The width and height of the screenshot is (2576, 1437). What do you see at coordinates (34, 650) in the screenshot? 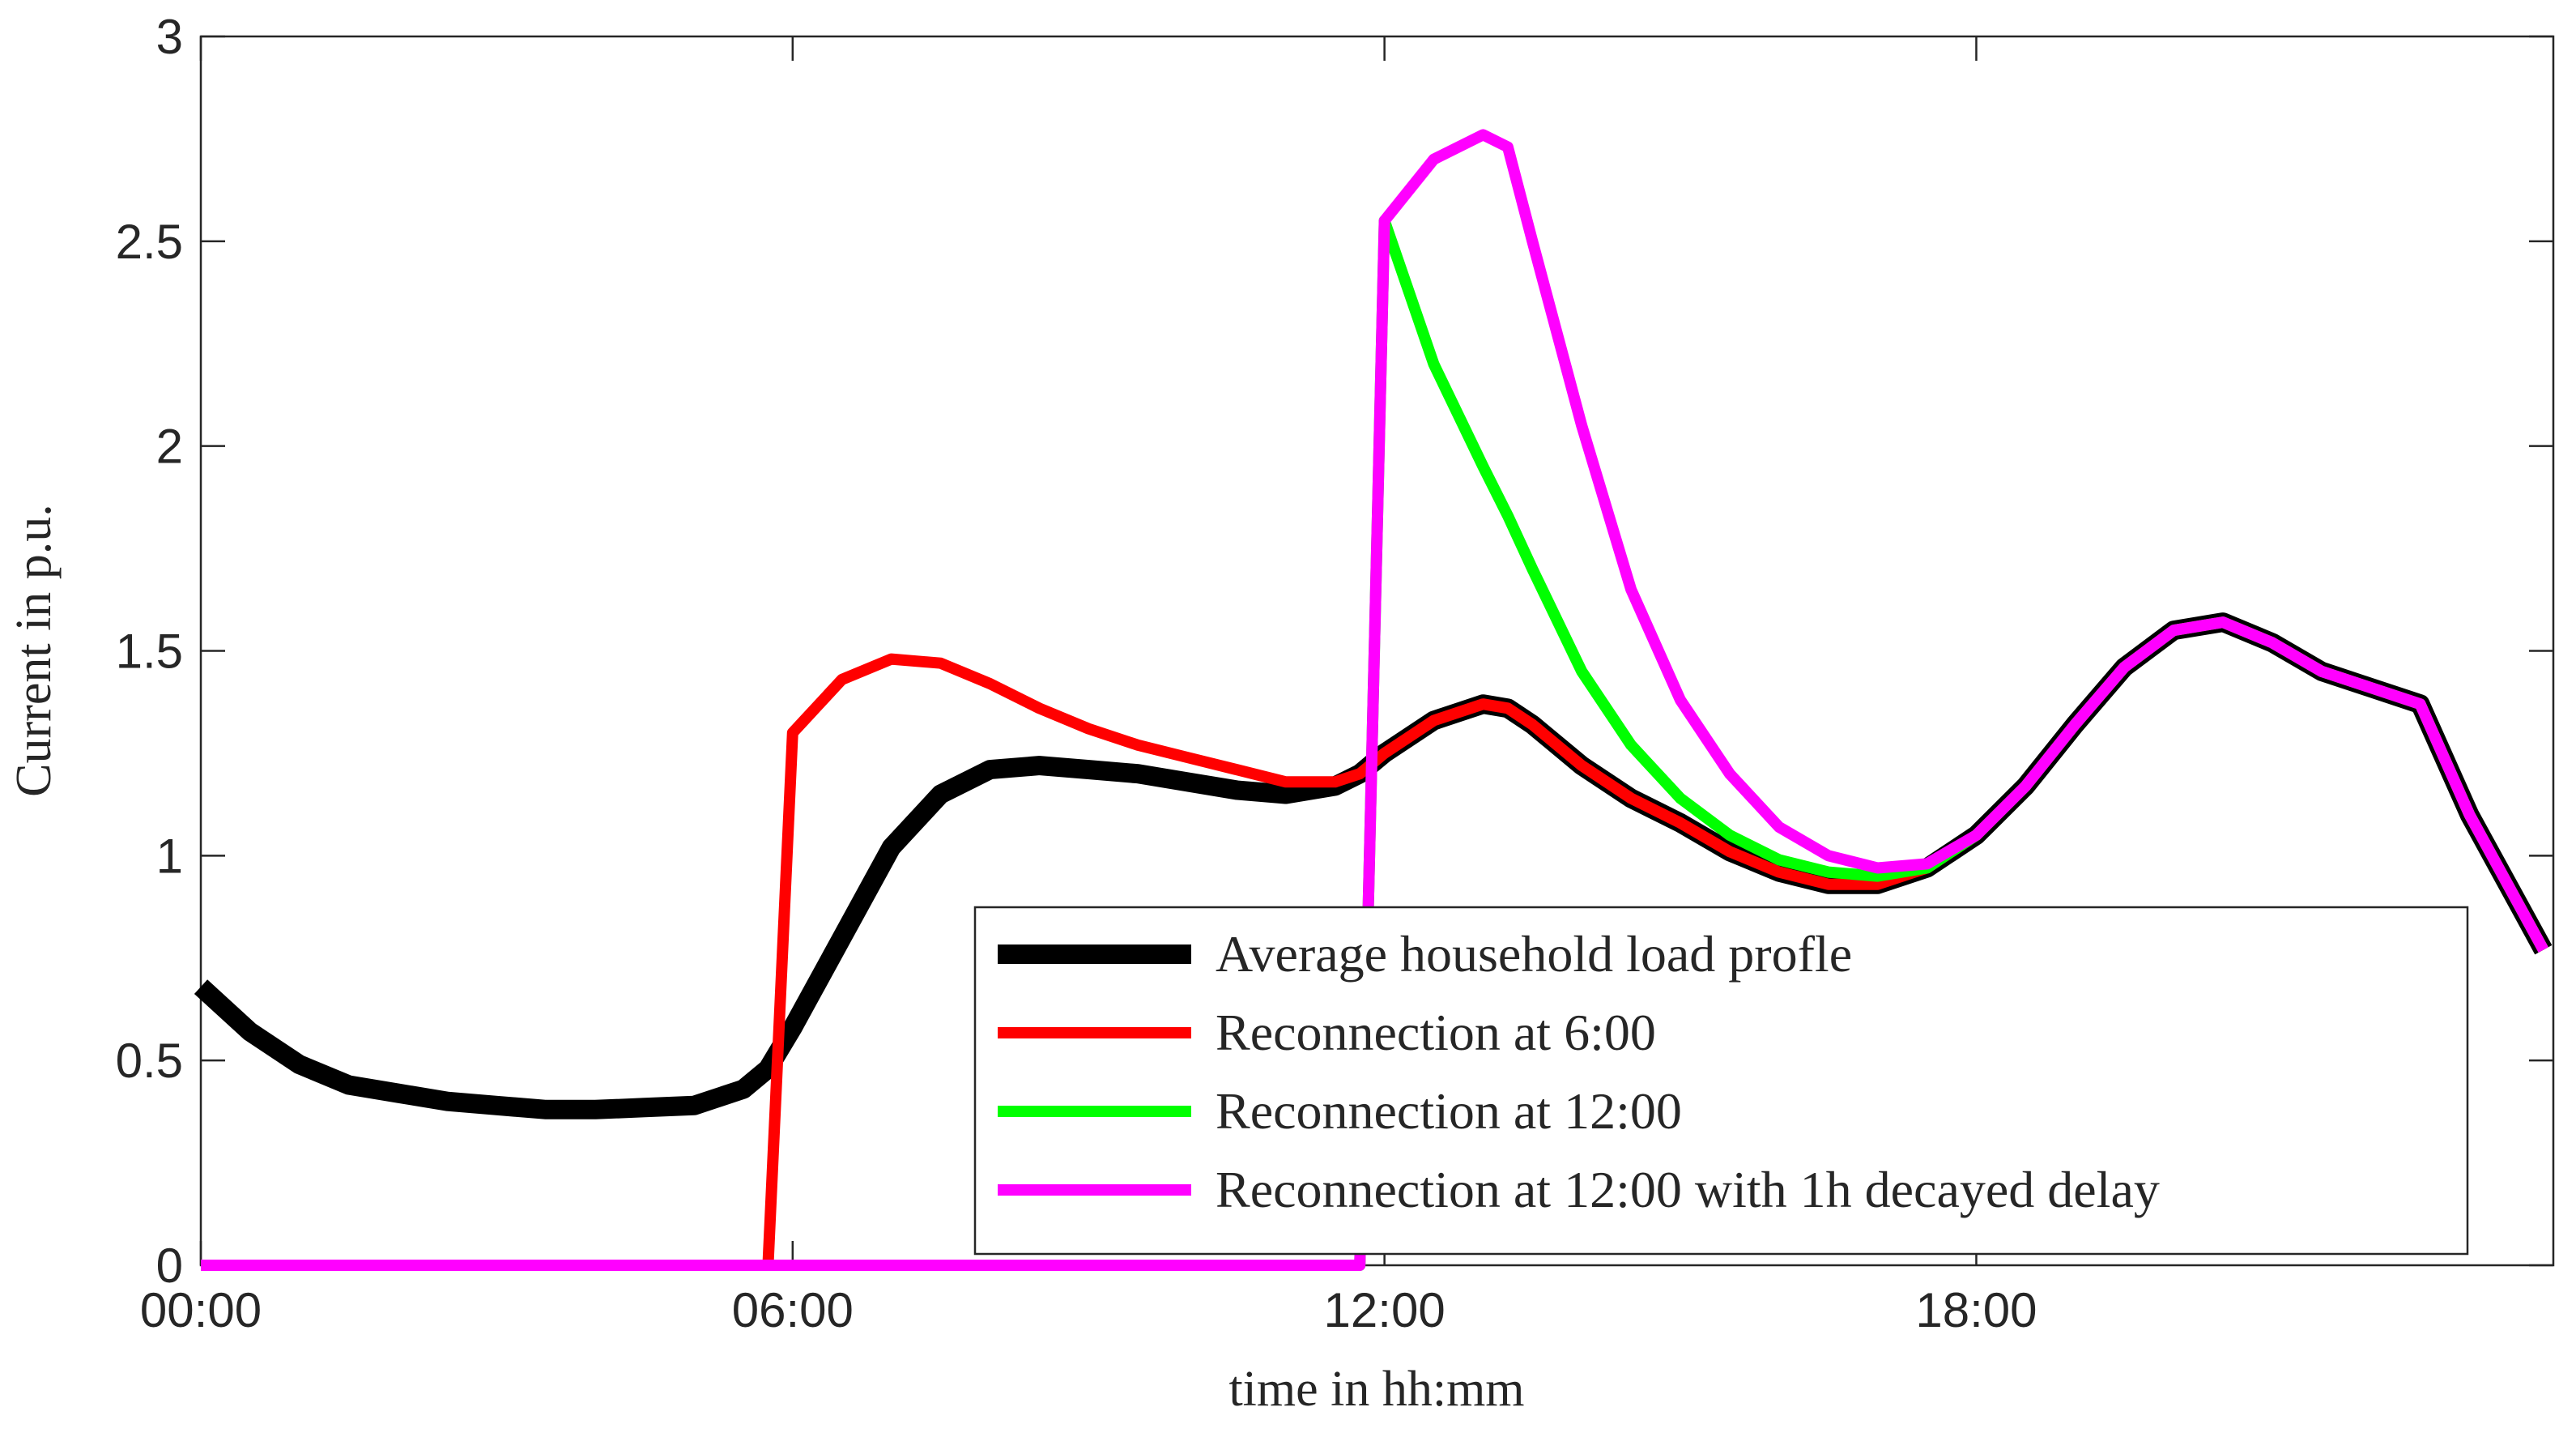
I see `y-axis-label: Current in p.u.` at bounding box center [34, 650].